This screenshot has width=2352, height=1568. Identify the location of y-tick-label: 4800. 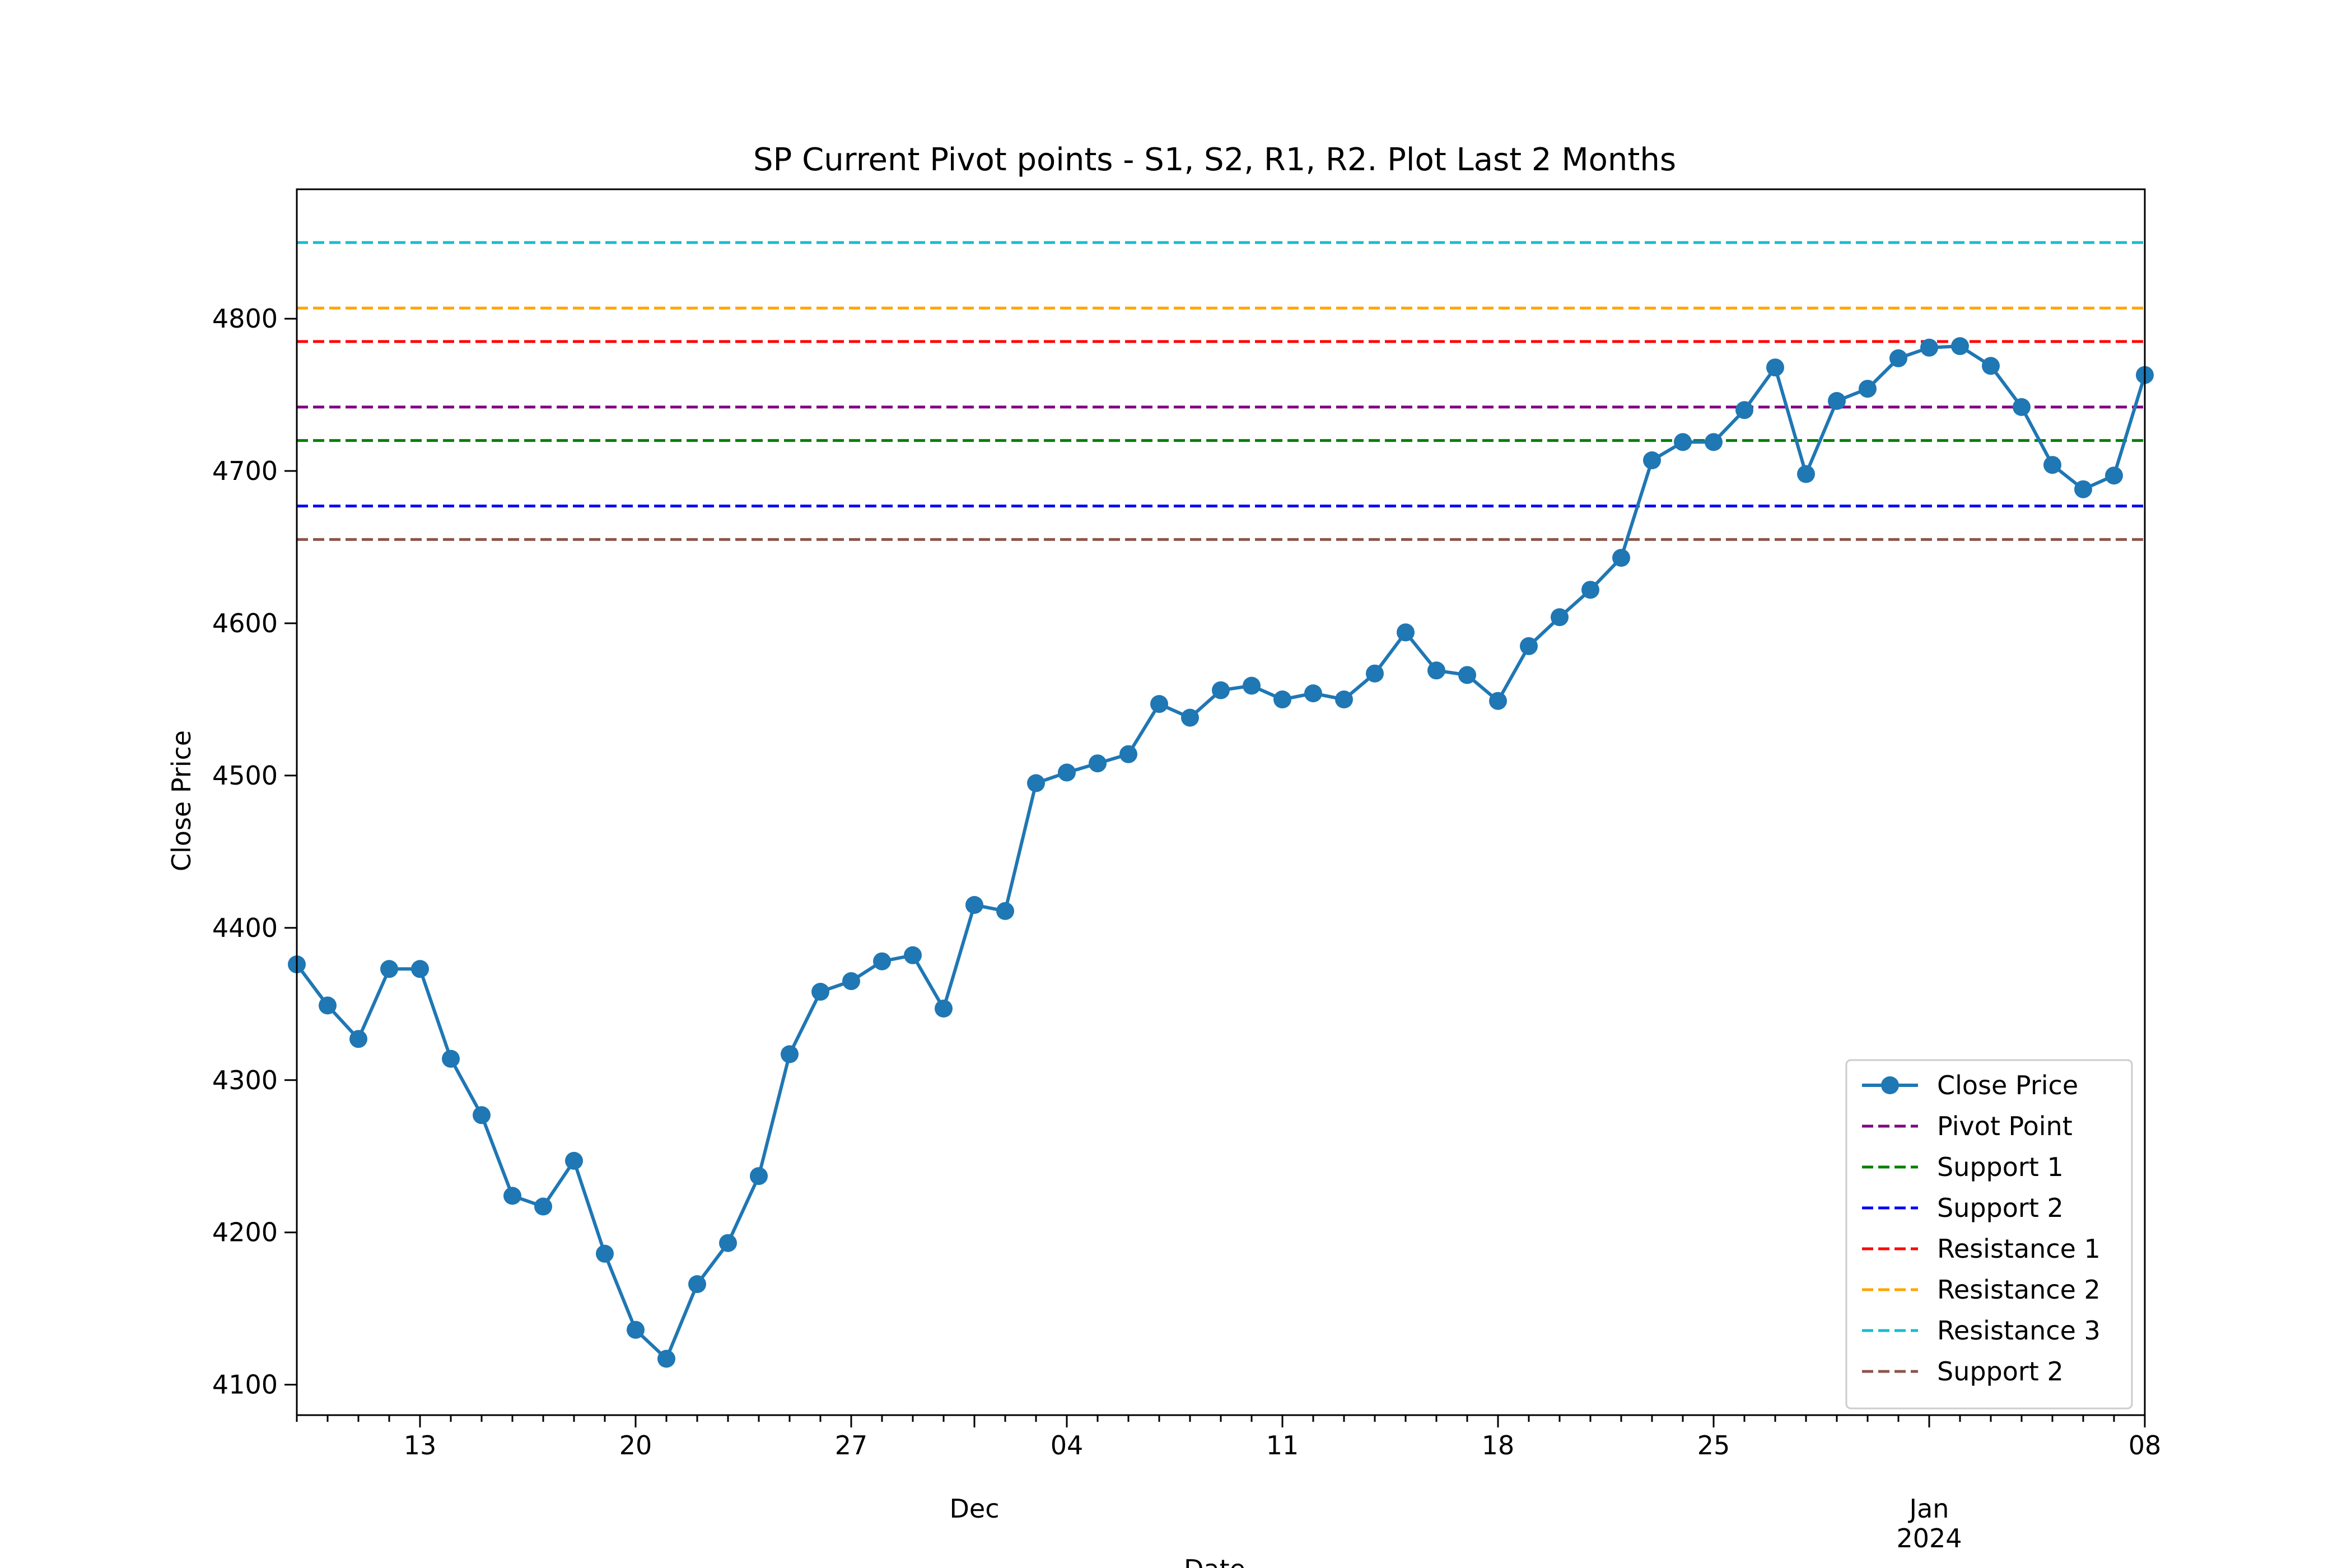
(245, 319).